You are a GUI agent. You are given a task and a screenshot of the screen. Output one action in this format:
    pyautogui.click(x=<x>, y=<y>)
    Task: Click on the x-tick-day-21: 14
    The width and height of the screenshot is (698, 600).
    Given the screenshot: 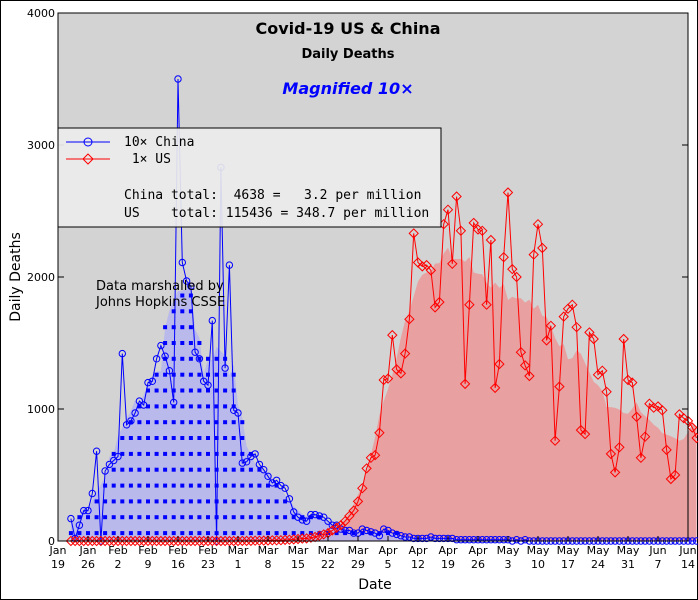 What is the action you would take?
    pyautogui.click(x=688, y=564)
    